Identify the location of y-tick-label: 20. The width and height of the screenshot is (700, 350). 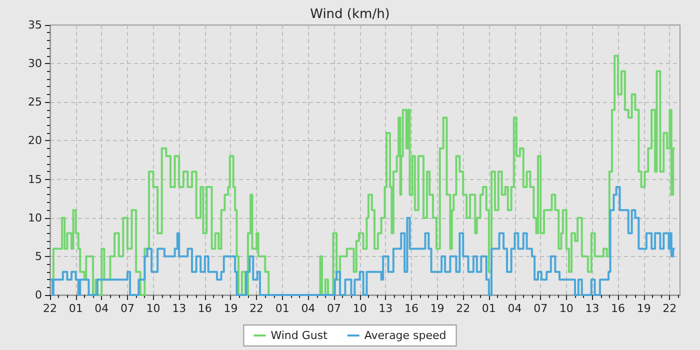
(35, 141).